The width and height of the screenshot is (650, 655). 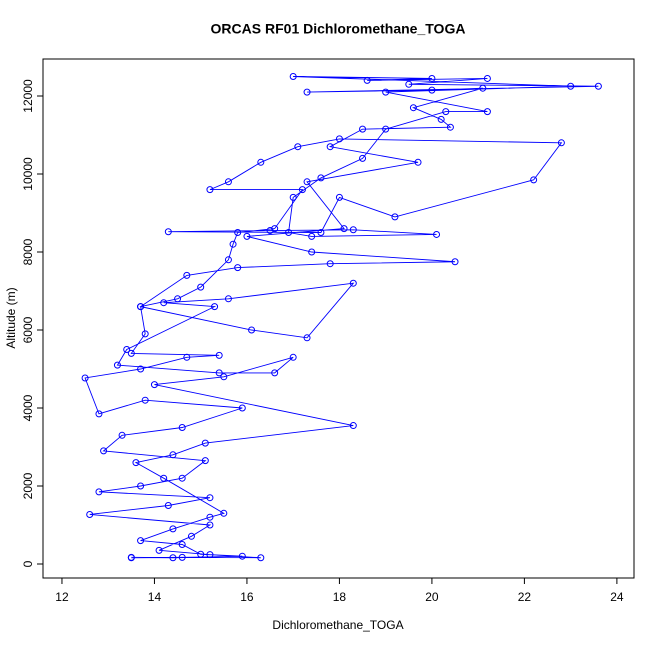 I want to click on x-tick-label: 20, so click(x=432, y=597).